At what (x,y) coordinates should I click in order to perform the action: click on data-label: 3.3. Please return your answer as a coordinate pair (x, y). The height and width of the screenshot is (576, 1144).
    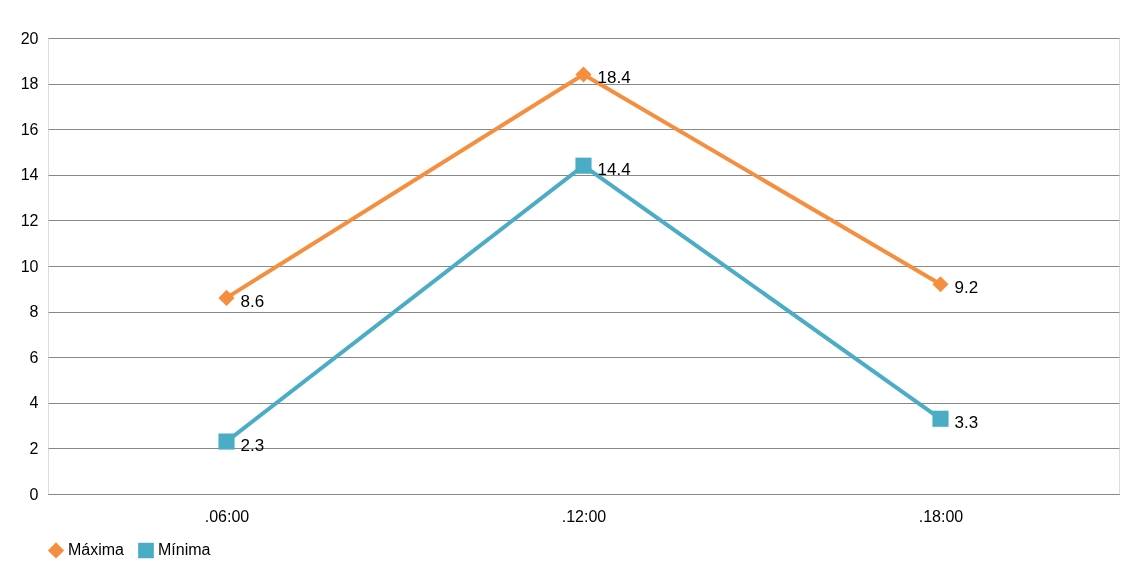
    Looking at the image, I should click on (966, 422).